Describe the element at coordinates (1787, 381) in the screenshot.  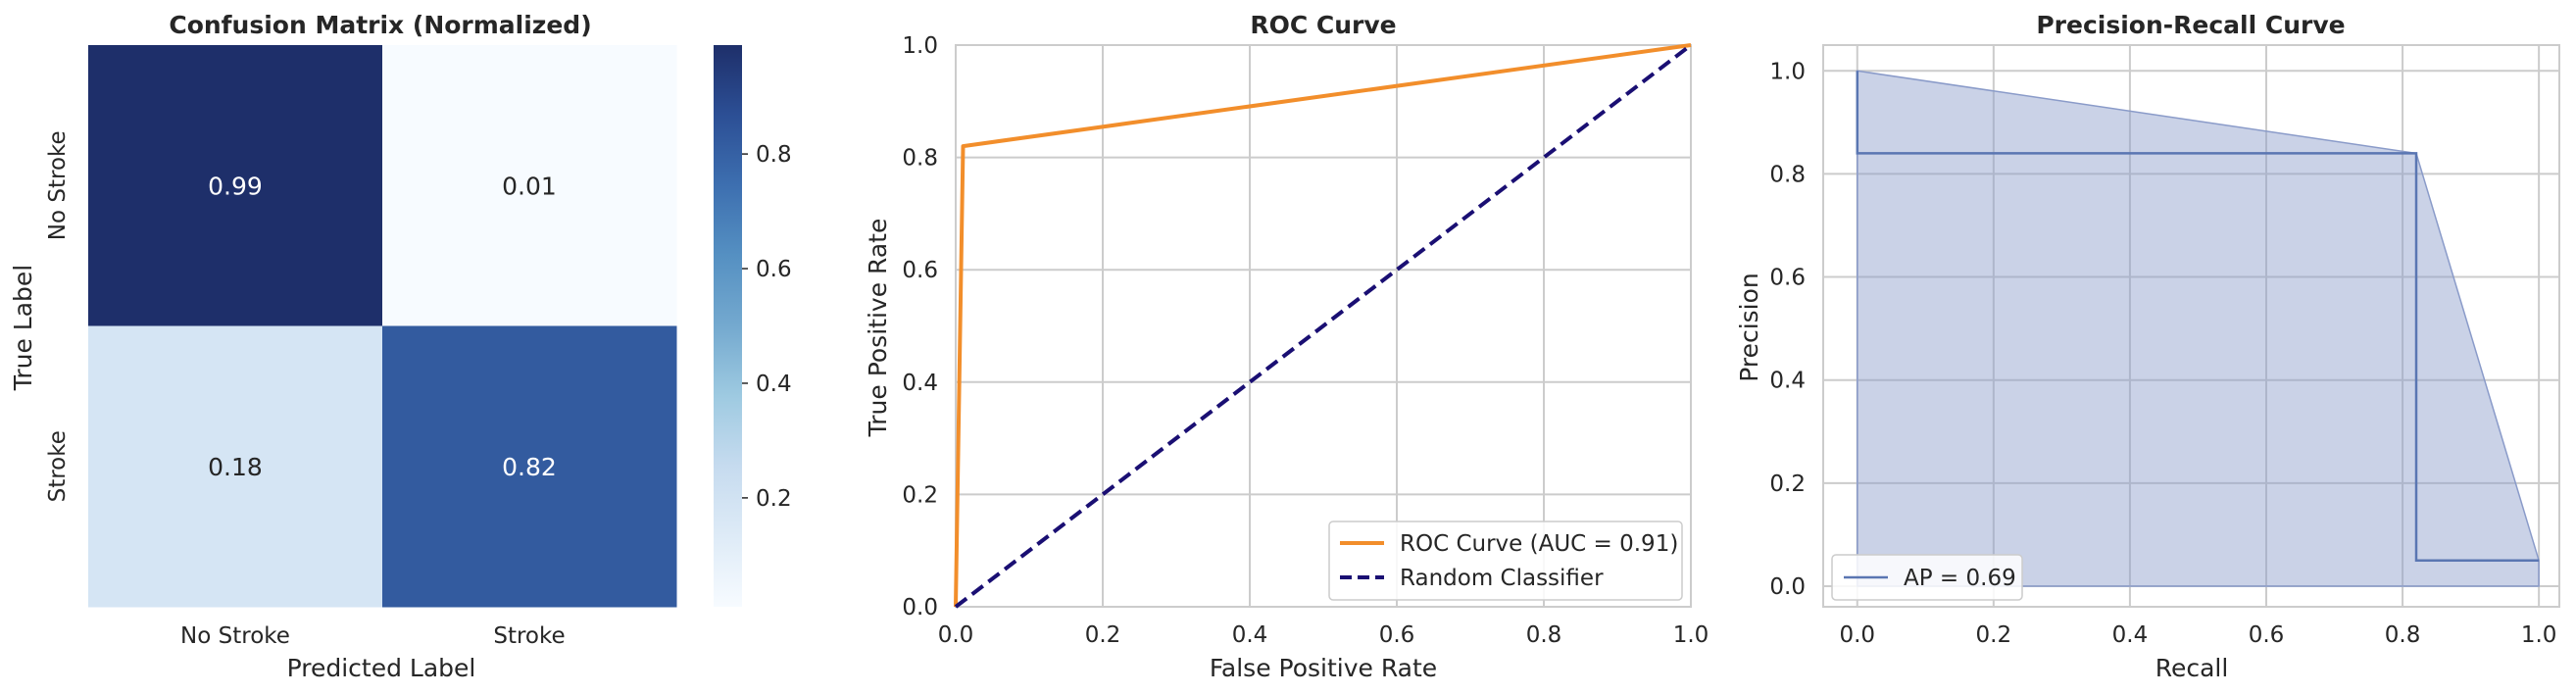
I see `pr-y-tick-label: 0.4` at that location.